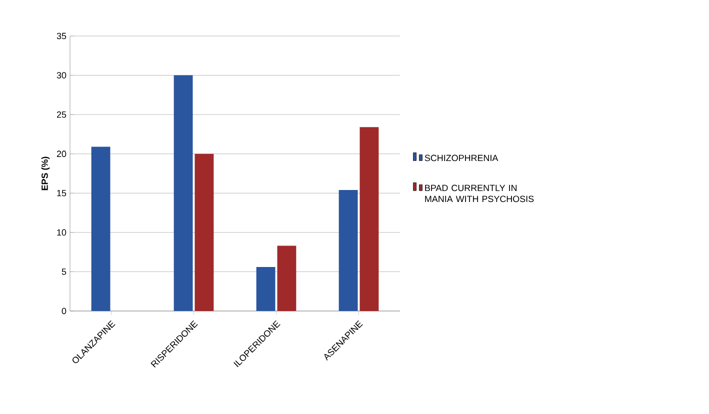 Image resolution: width=709 pixels, height=414 pixels. I want to click on y-tick-label: 35, so click(61, 36).